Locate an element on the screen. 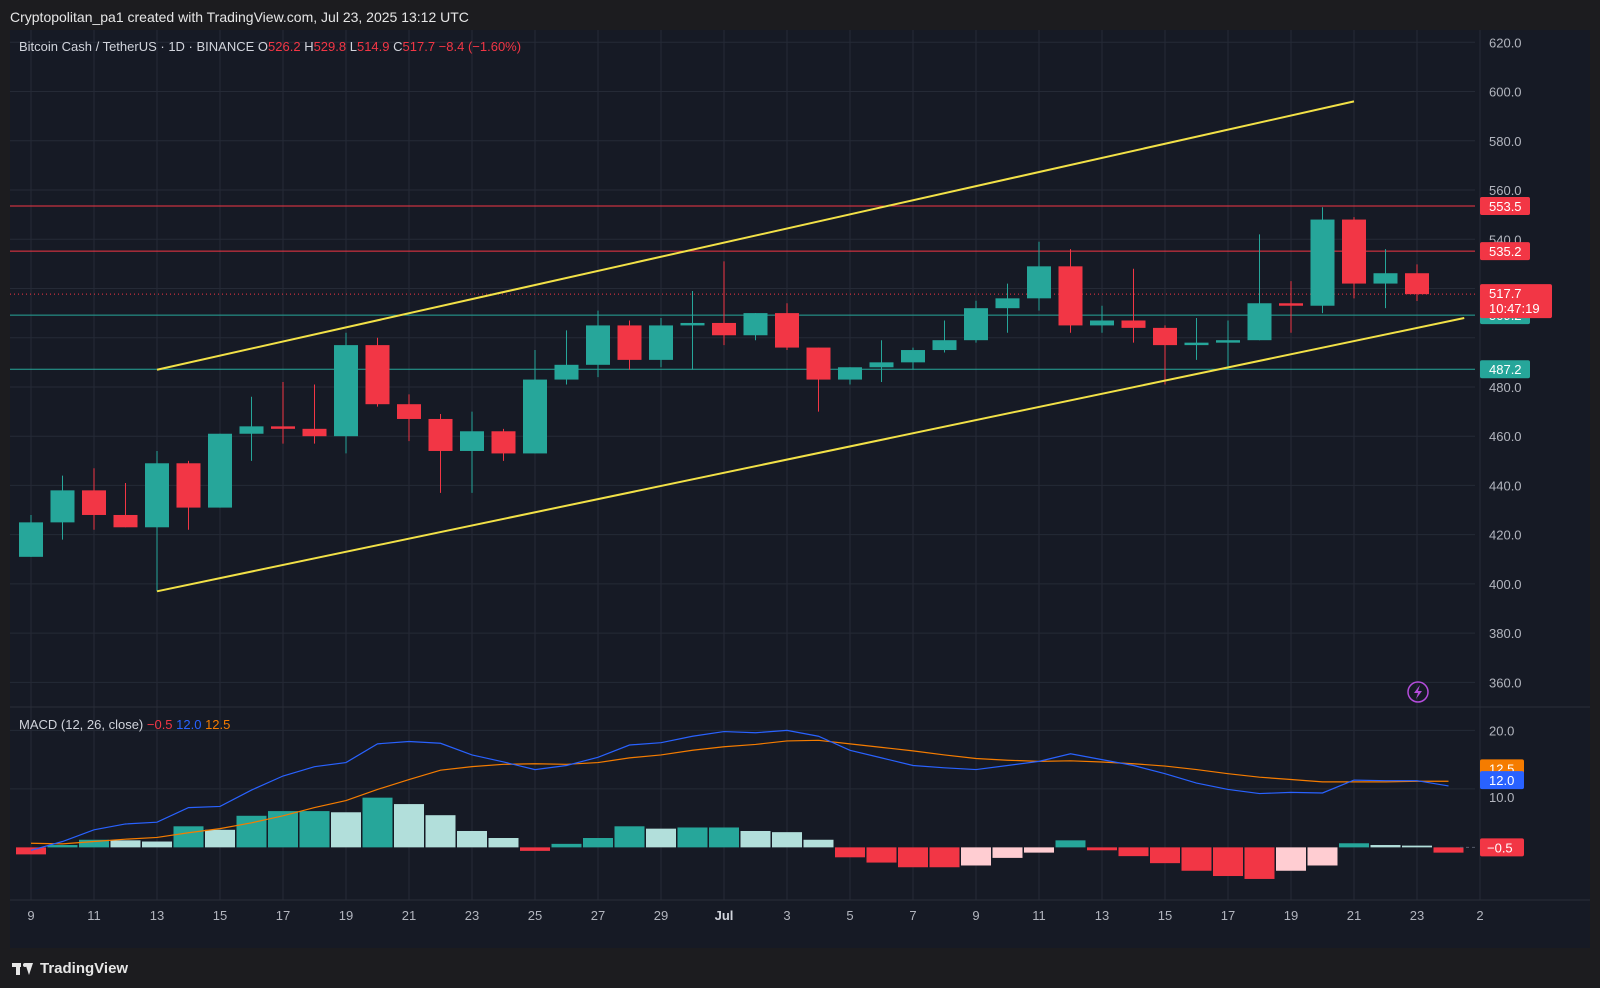 The width and height of the screenshot is (1600, 988). signal-line is located at coordinates (739, 792).